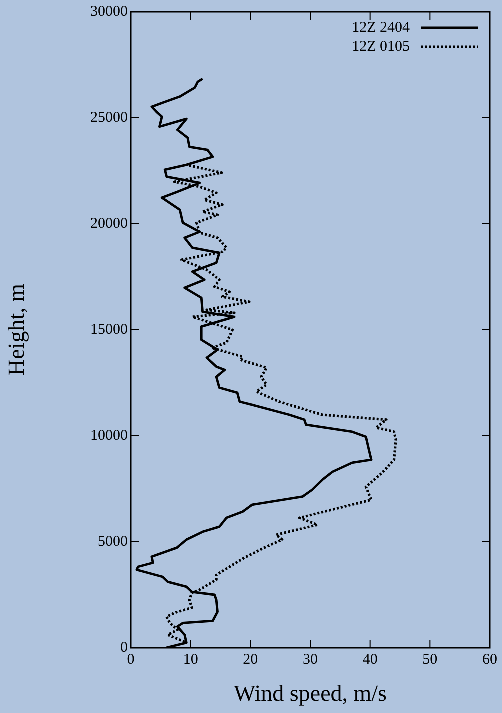  Describe the element at coordinates (109, 12) in the screenshot. I see `y-tick-label: 30000` at that location.